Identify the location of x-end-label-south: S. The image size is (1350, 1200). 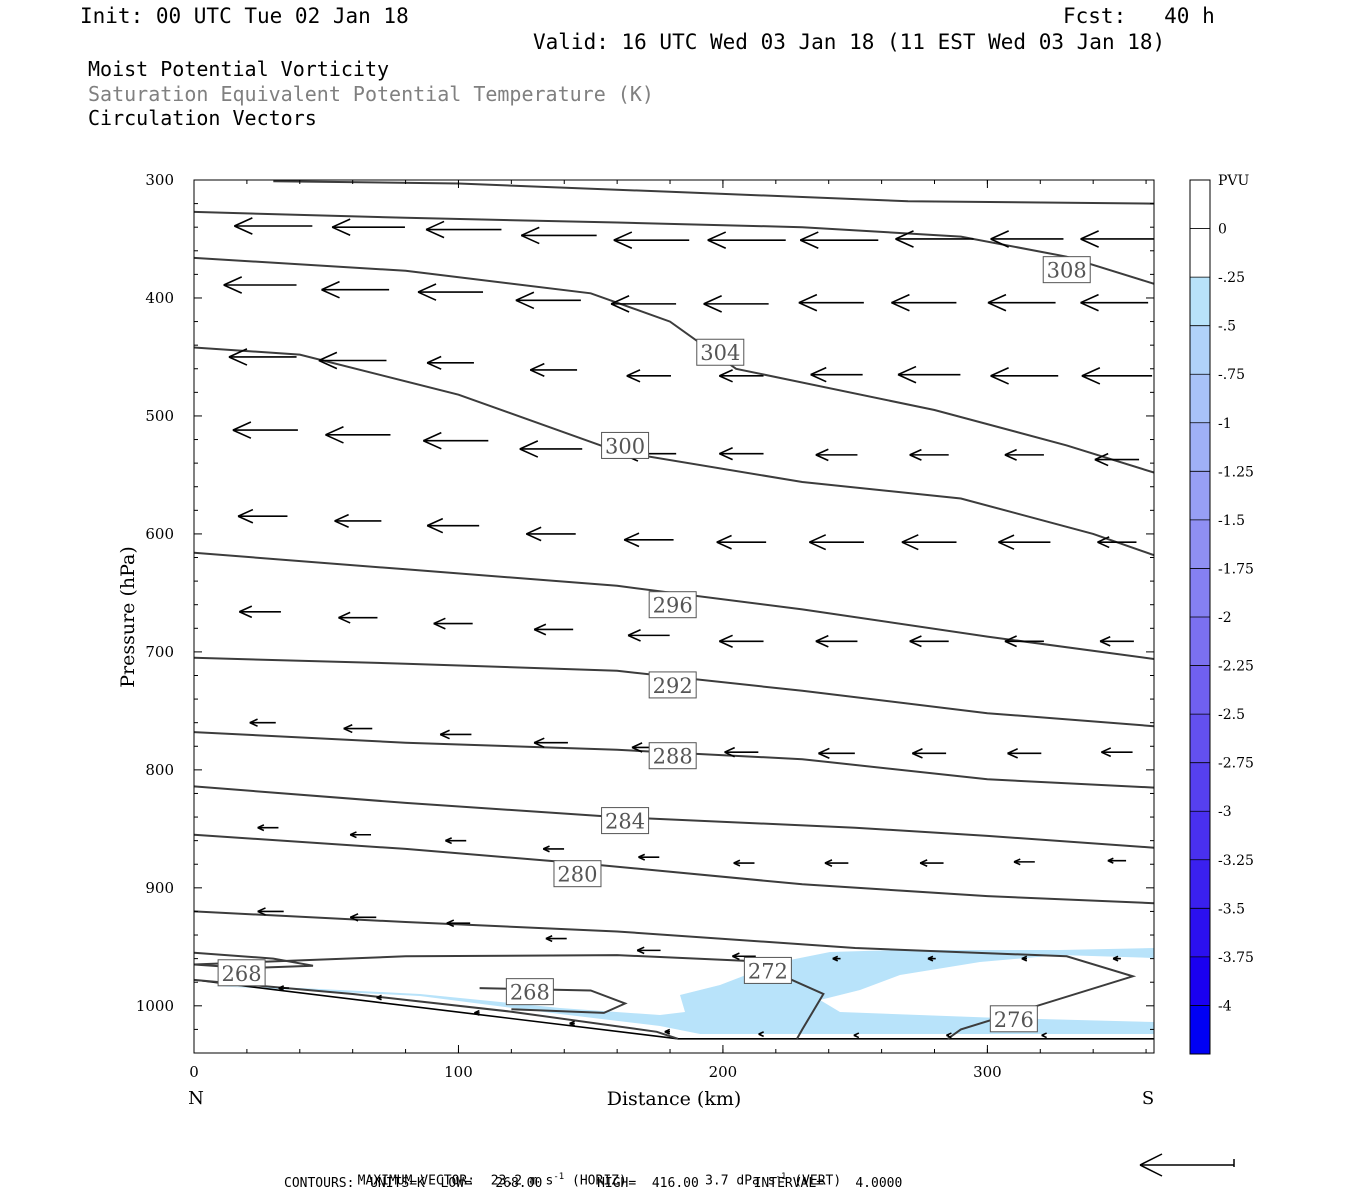
(1148, 1098).